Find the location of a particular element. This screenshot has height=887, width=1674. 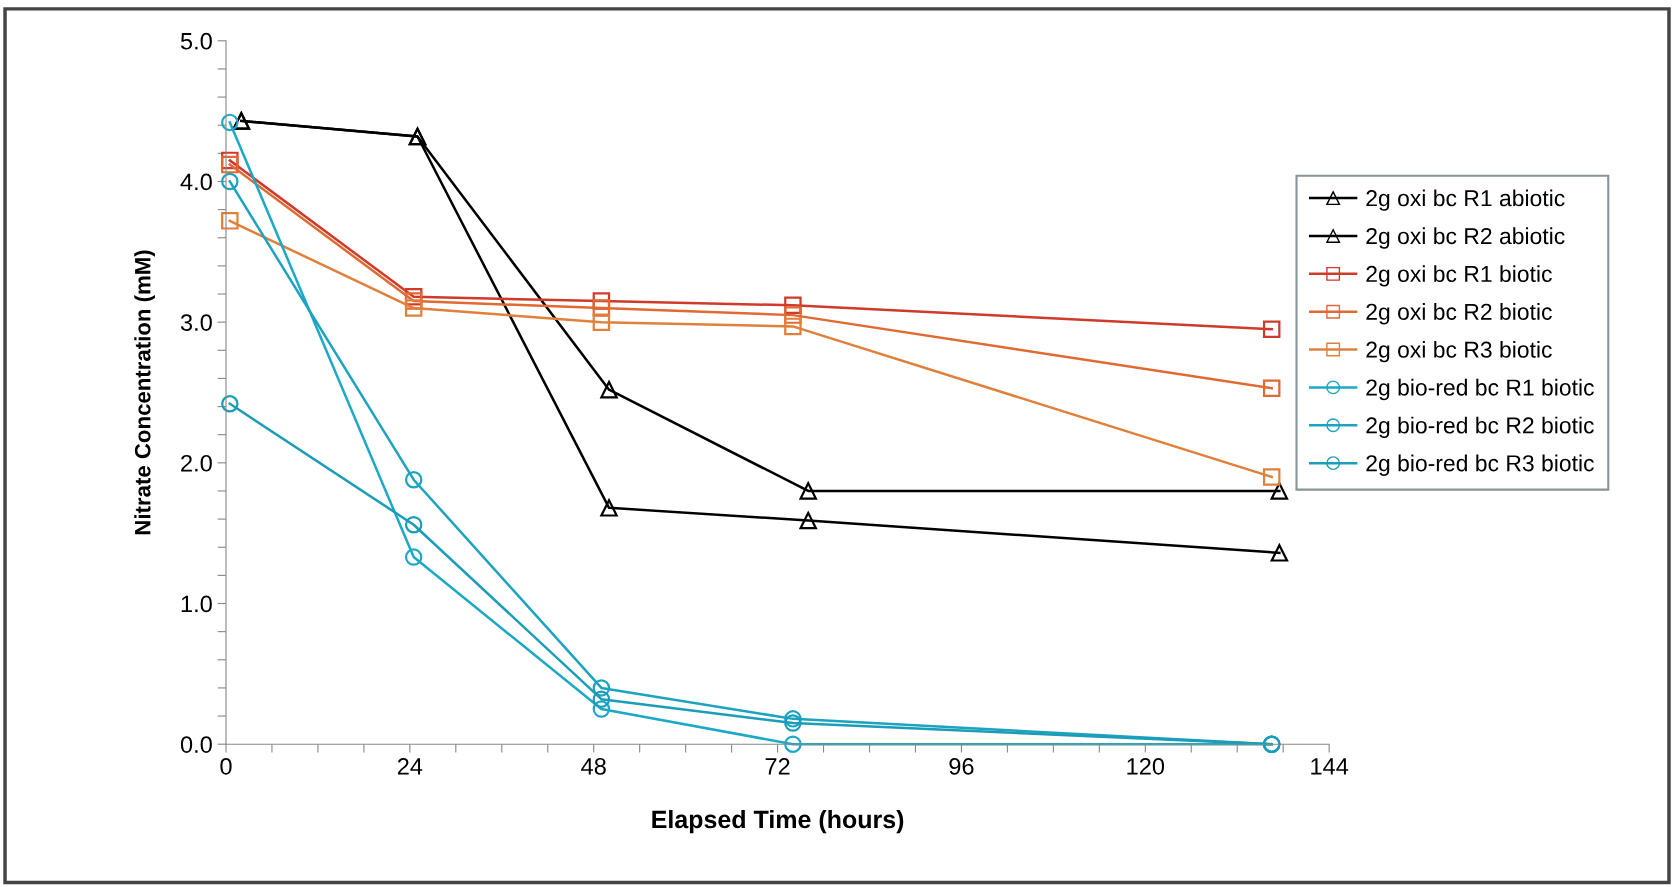

y-tick-label: 0.0 is located at coordinates (196, 744).